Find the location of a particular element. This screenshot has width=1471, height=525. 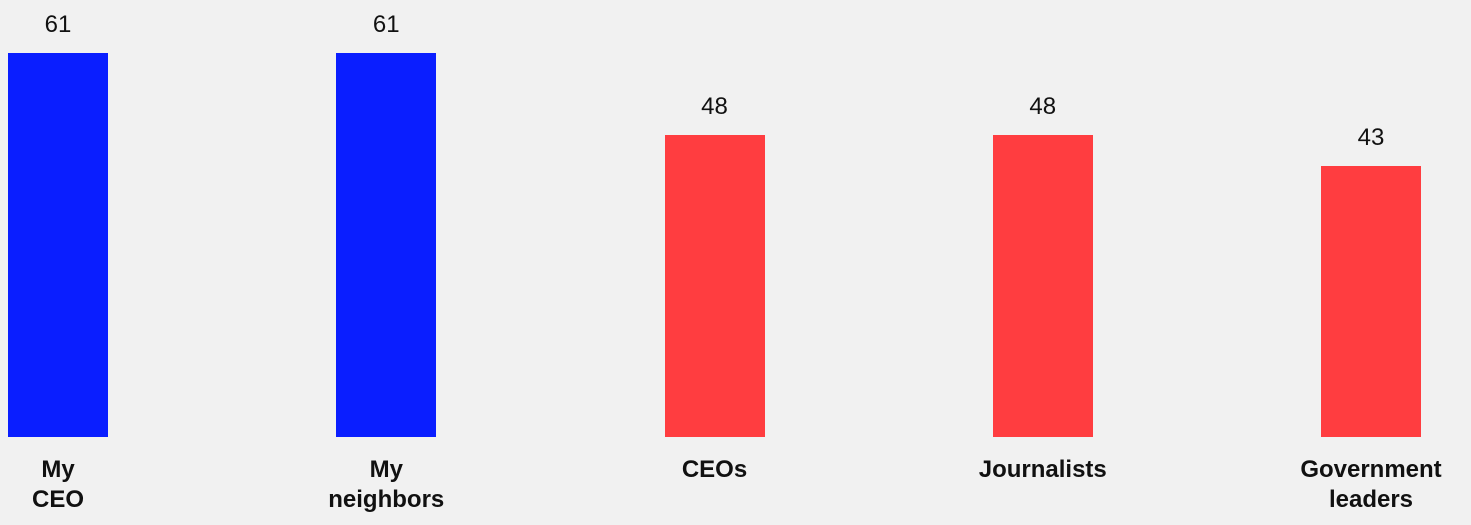

category-label: My neighbors is located at coordinates (386, 484).